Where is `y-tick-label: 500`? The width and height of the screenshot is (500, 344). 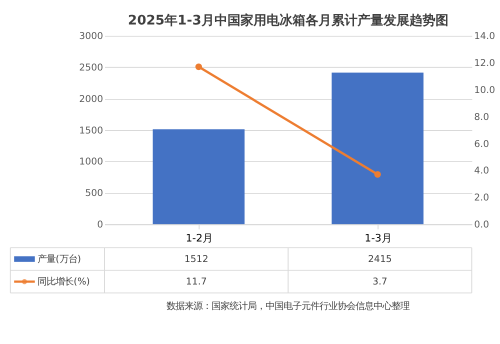 y-tick-label: 500 is located at coordinates (94, 194).